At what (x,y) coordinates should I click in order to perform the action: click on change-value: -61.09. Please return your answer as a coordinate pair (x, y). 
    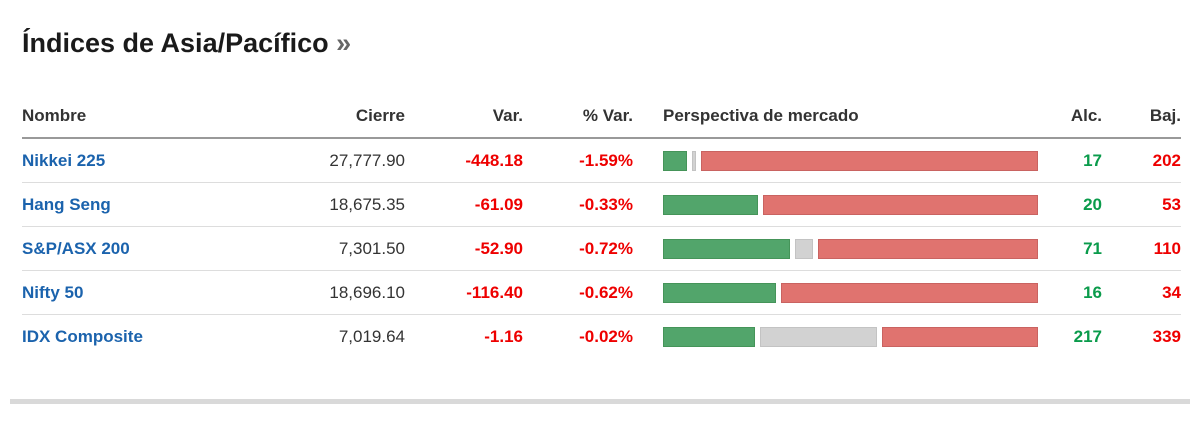
    Looking at the image, I should click on (498, 204).